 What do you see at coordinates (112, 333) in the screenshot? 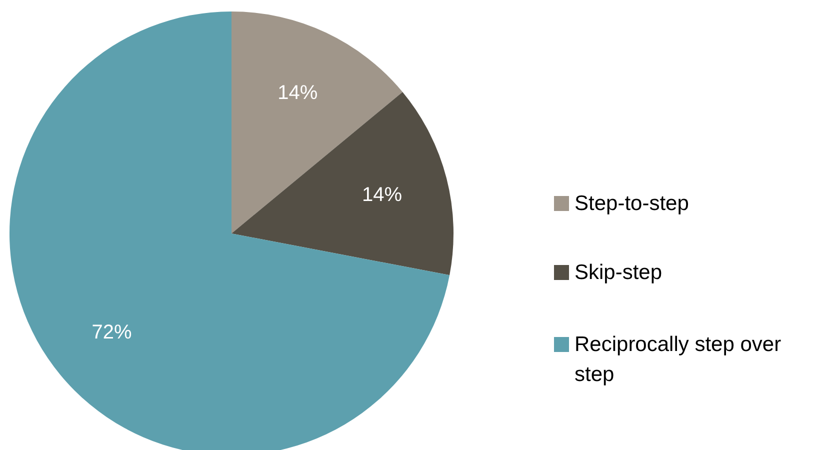
I see `data-label: 72%` at bounding box center [112, 333].